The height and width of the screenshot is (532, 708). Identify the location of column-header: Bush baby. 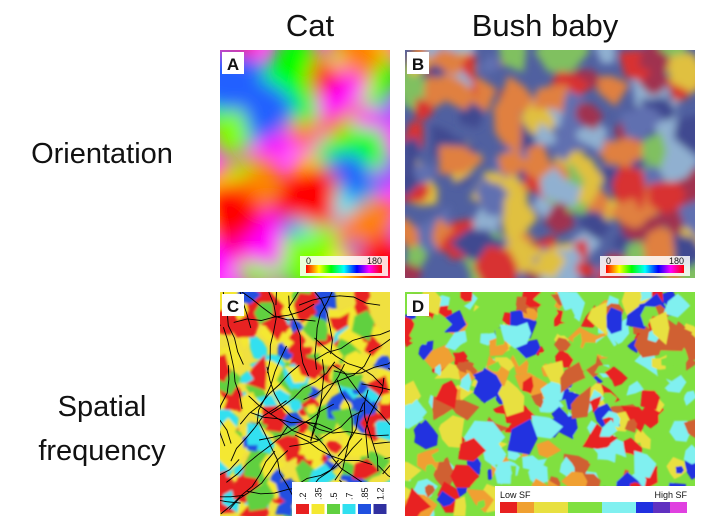
(545, 25).